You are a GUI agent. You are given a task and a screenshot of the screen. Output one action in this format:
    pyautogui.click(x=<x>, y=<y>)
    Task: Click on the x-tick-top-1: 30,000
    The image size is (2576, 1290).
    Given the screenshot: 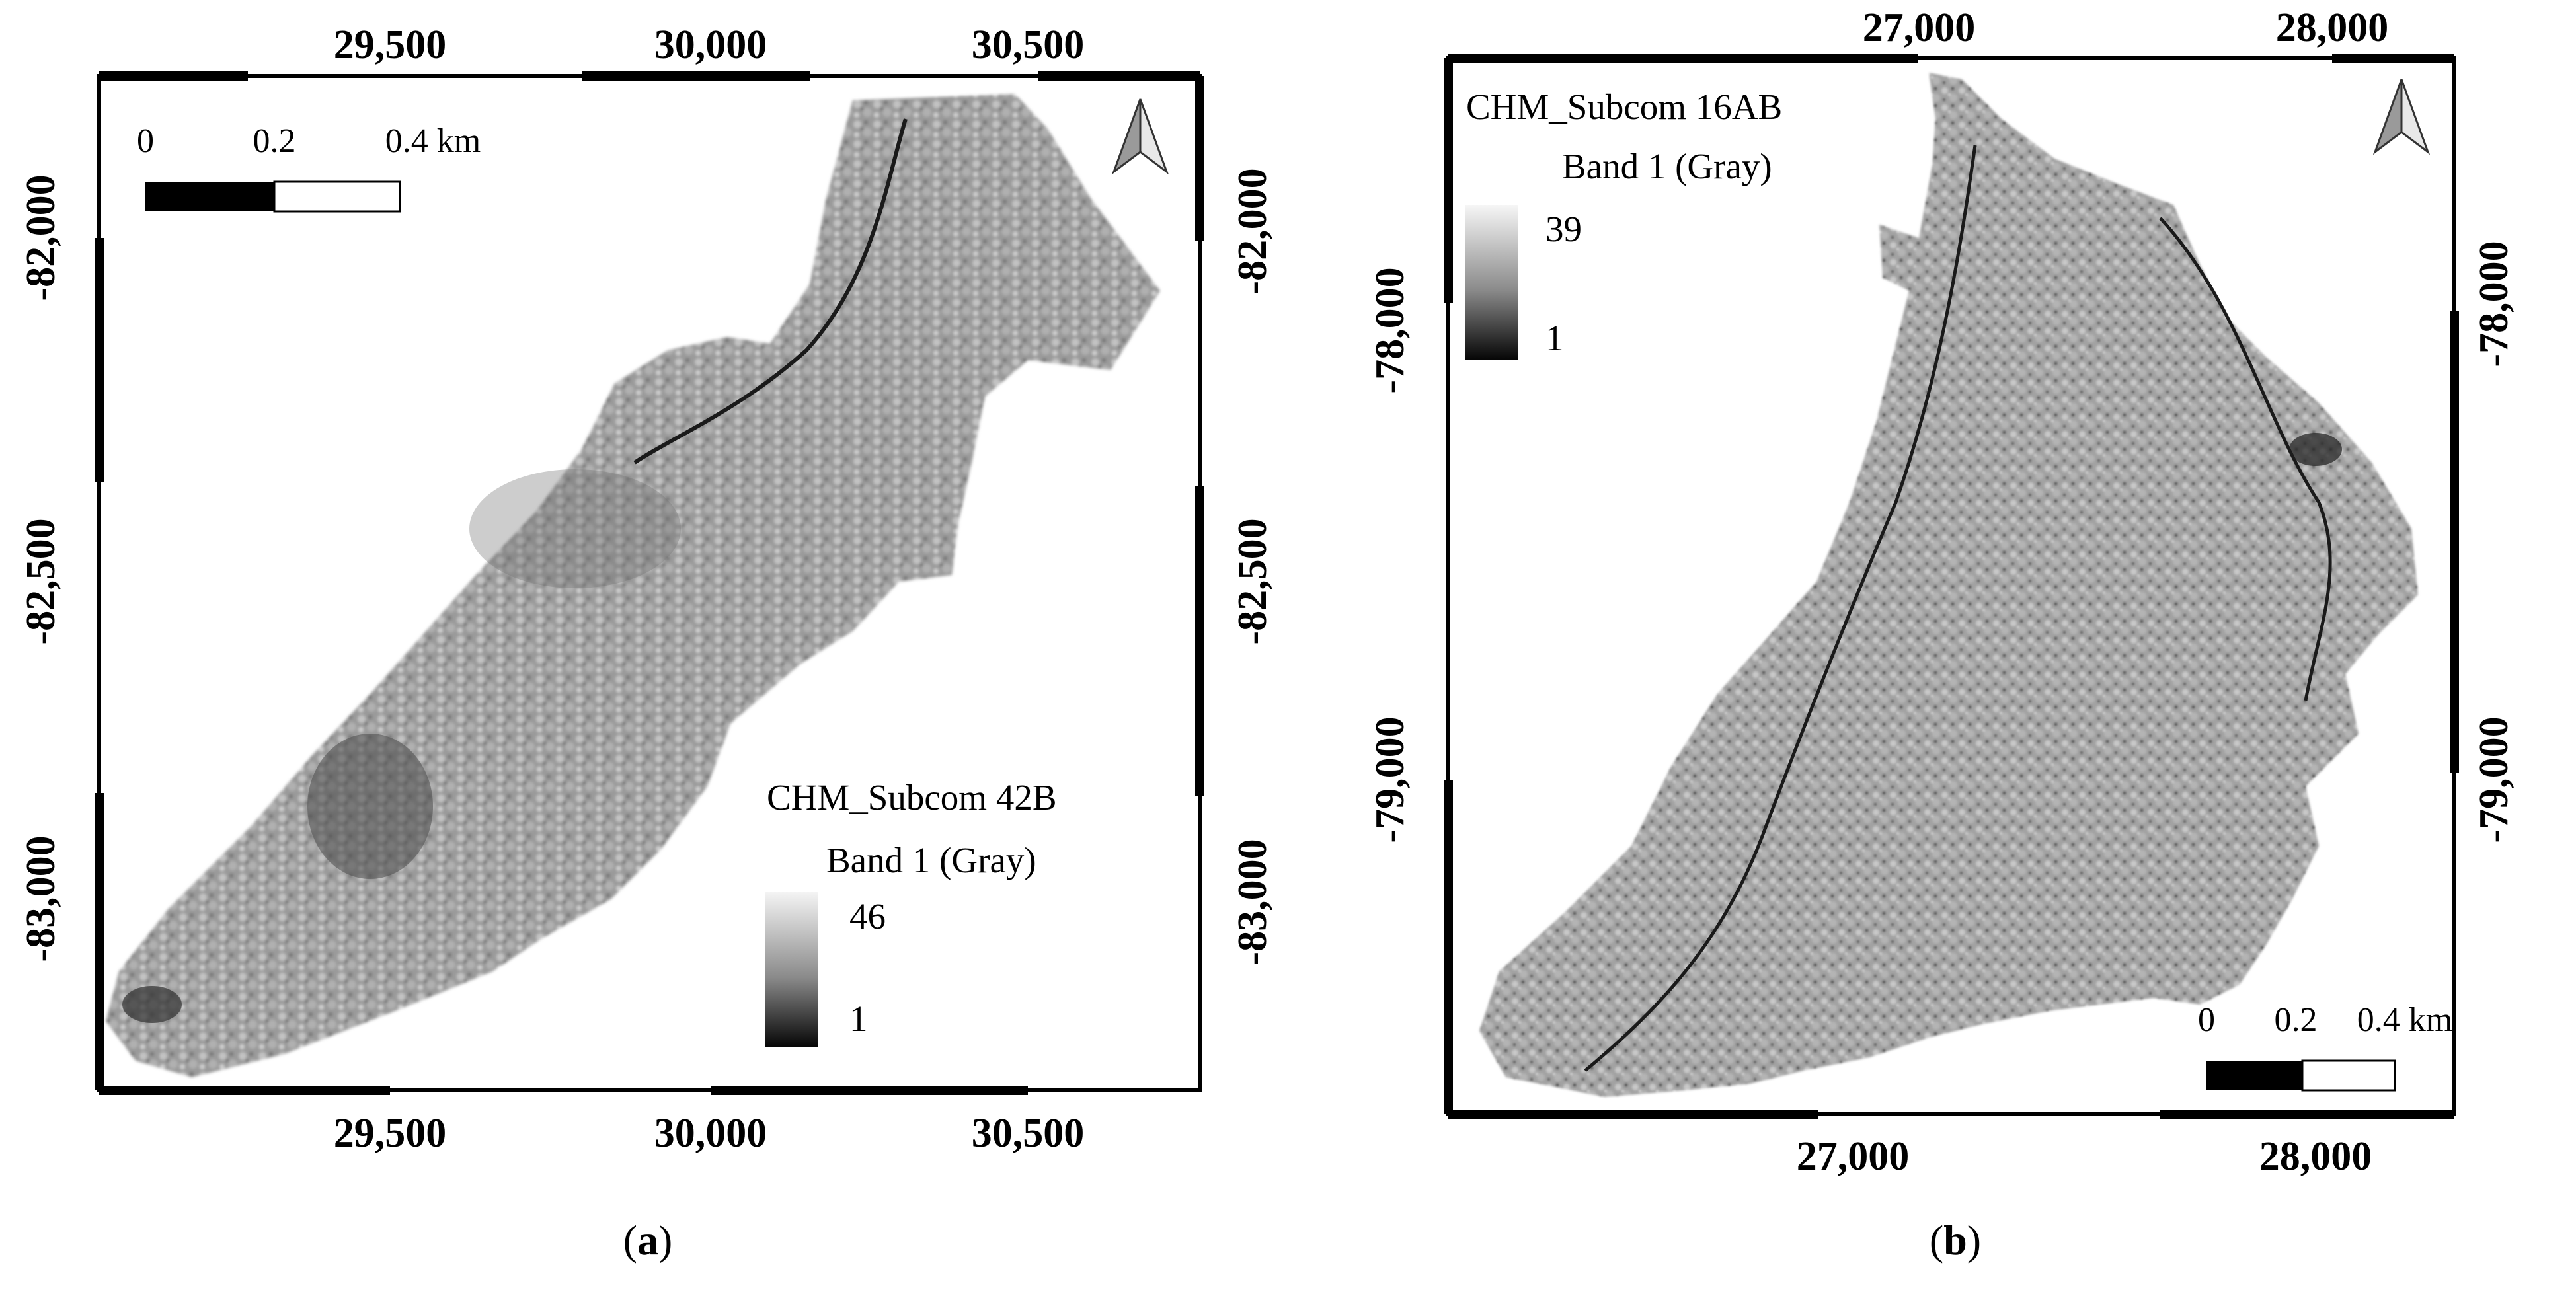 What is the action you would take?
    pyautogui.click(x=710, y=44)
    